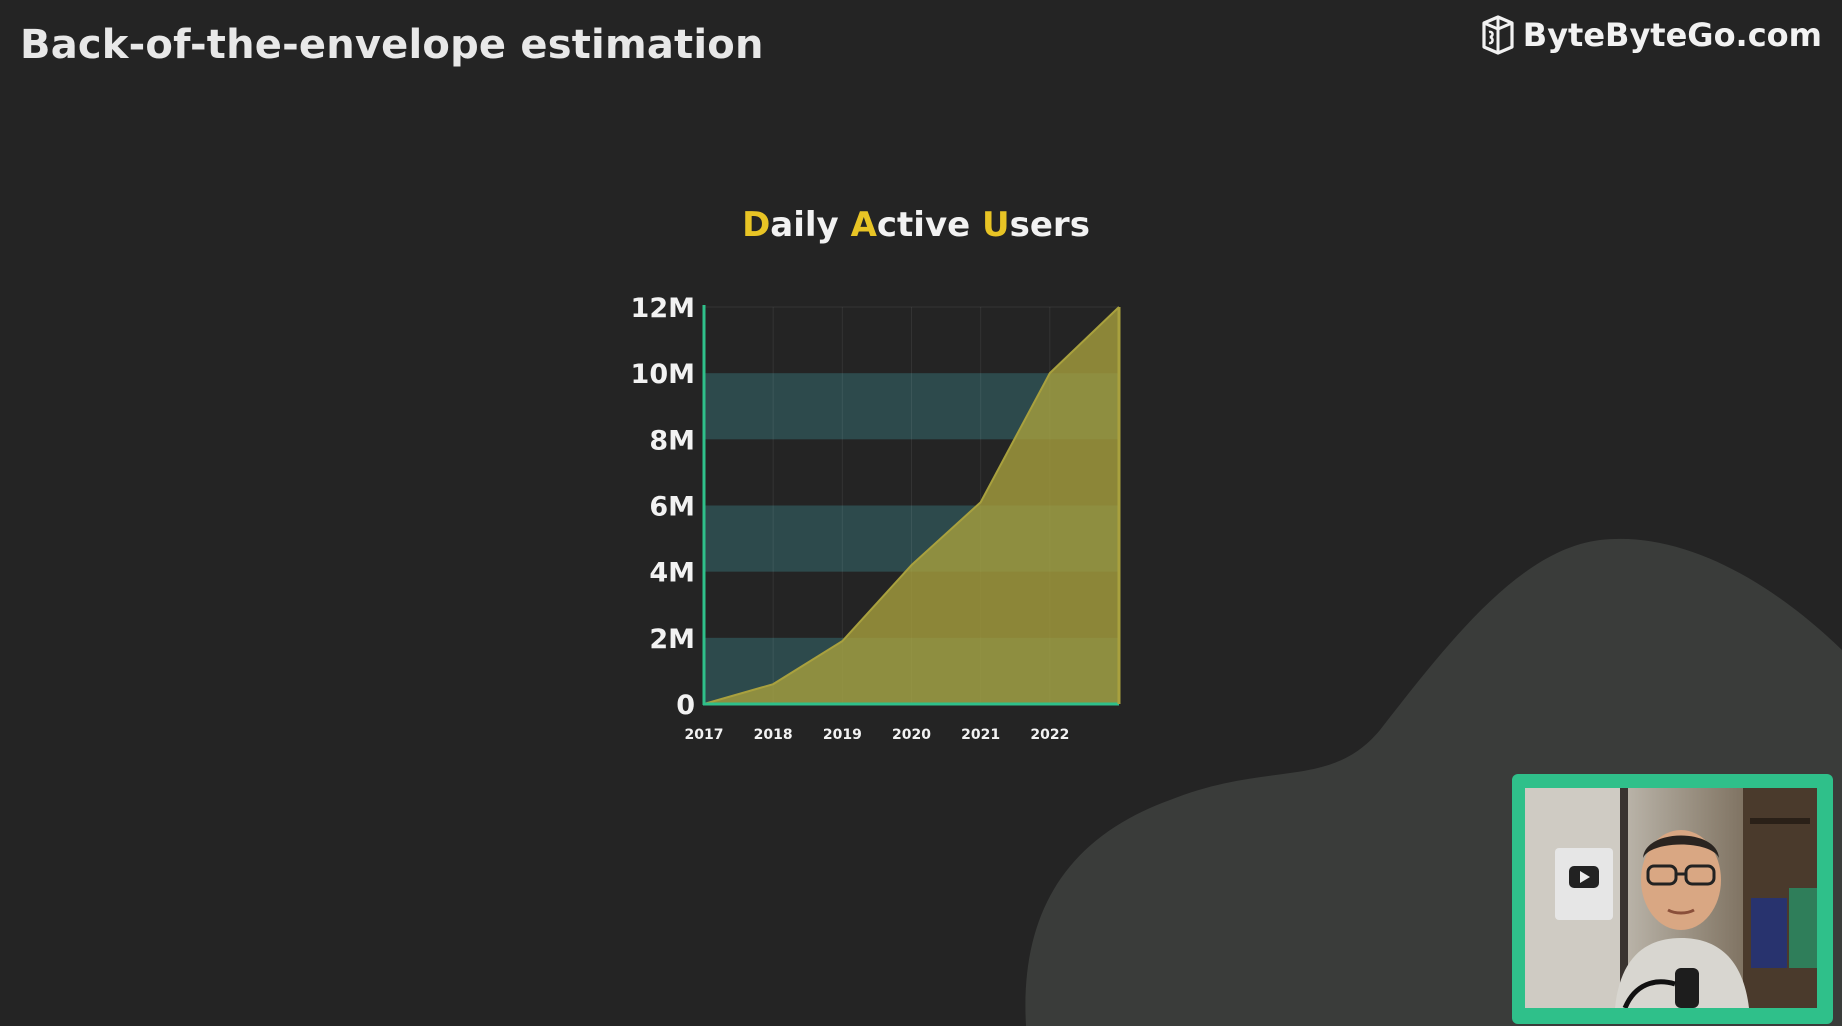 The width and height of the screenshot is (1842, 1026). I want to click on chart-title-part: aily, so click(810, 225).